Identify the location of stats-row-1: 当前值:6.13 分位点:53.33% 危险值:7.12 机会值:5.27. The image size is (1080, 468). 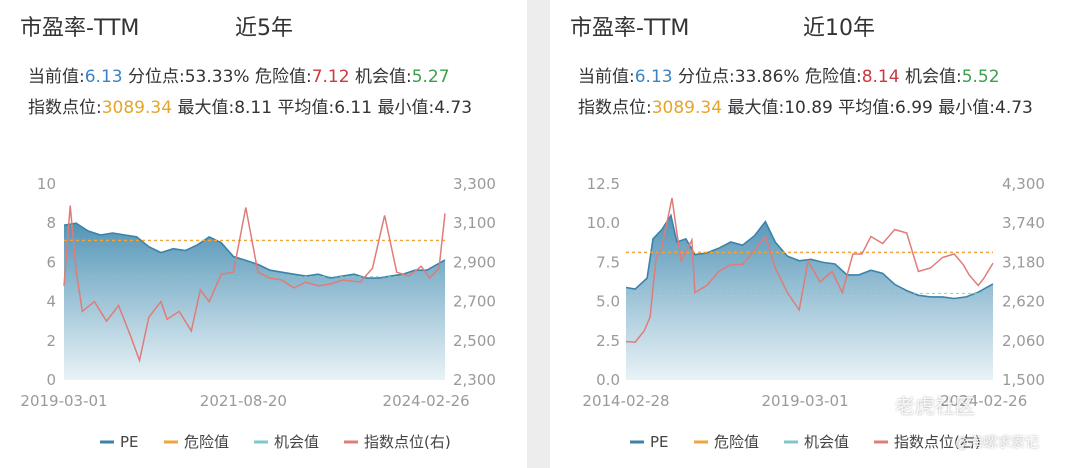
(239, 74).